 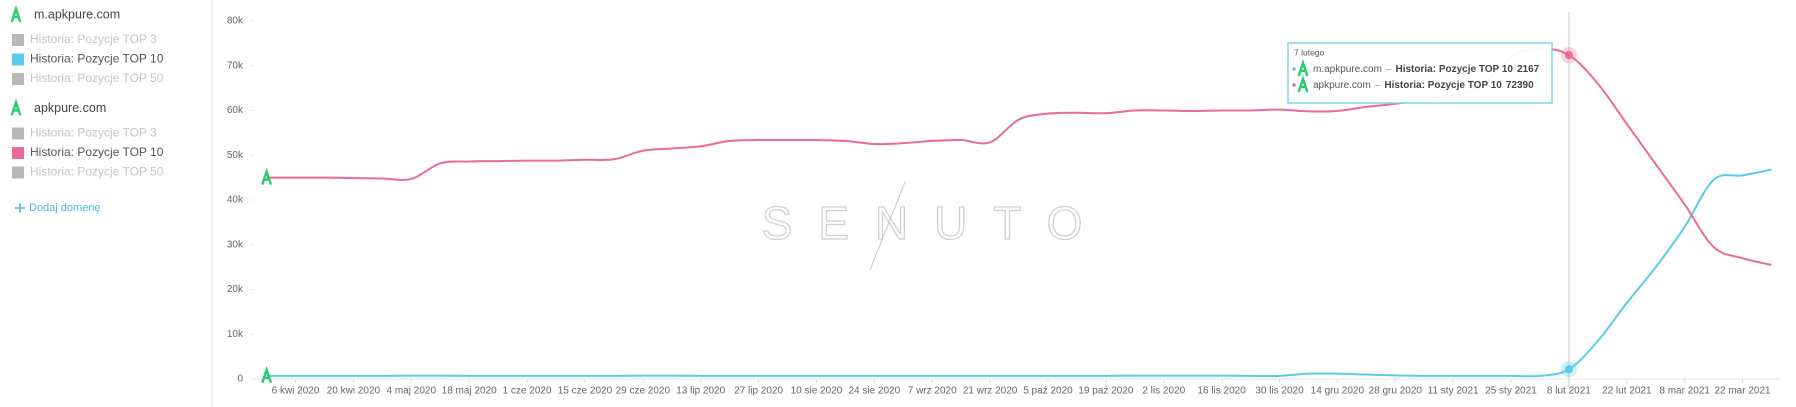 What do you see at coordinates (235, 155) in the screenshot?
I see `y-tick-label: 50k` at bounding box center [235, 155].